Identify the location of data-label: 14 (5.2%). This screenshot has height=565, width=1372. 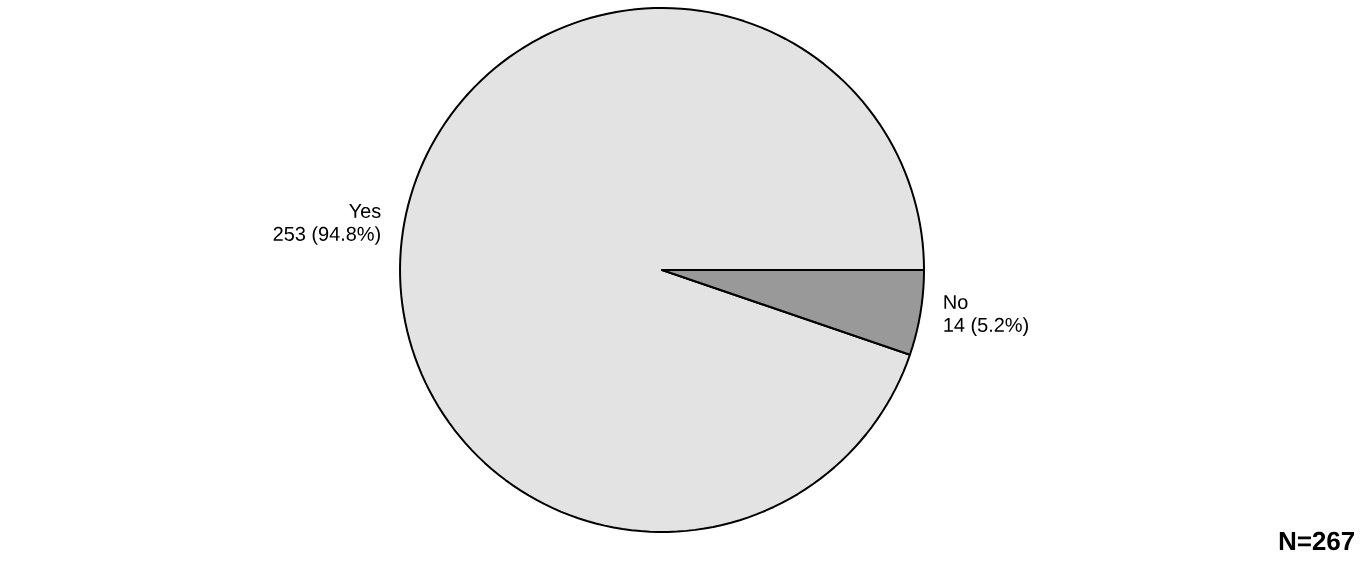
(986, 326).